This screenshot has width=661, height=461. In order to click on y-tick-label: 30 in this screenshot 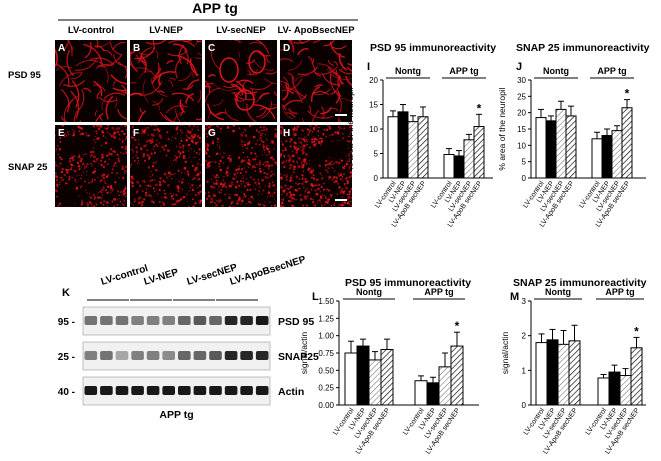, I will do `click(521, 80)`.